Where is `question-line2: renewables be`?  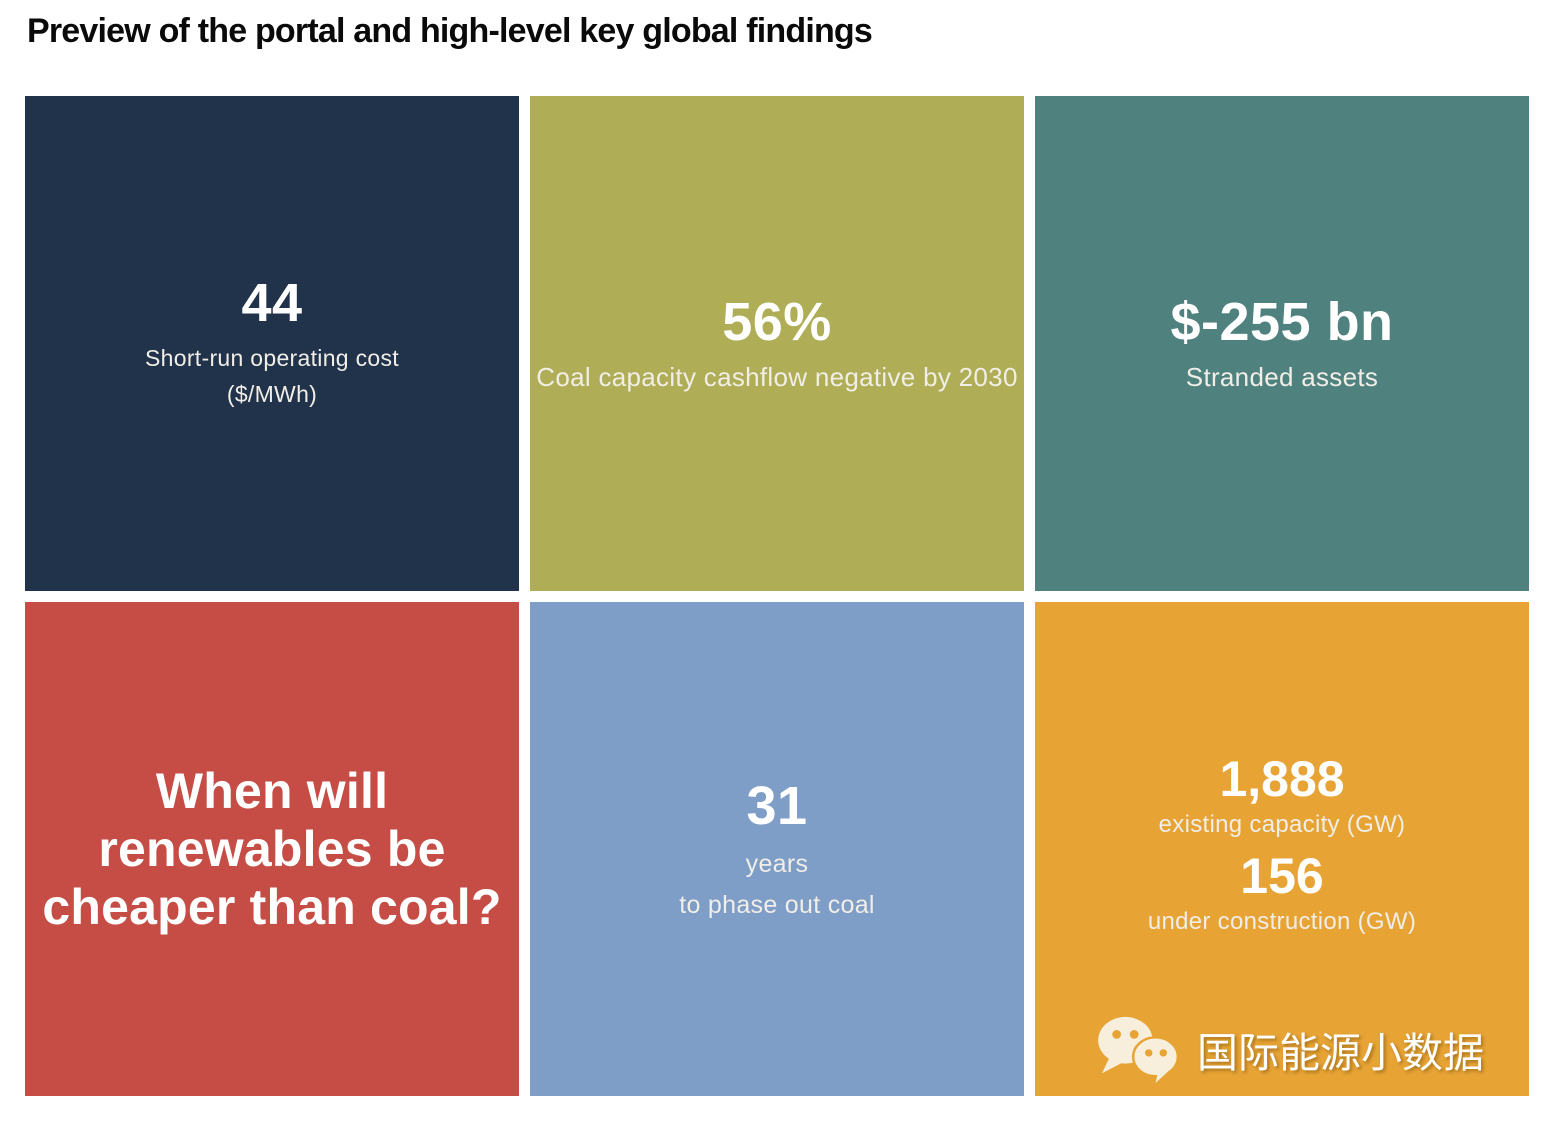 question-line2: renewables be is located at coordinates (272, 848).